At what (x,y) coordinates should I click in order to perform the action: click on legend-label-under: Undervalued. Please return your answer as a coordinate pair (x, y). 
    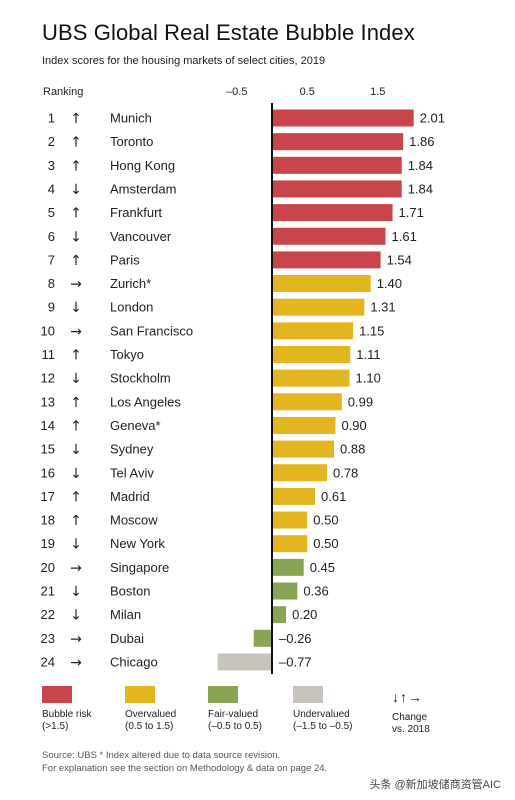
    Looking at the image, I should click on (321, 714).